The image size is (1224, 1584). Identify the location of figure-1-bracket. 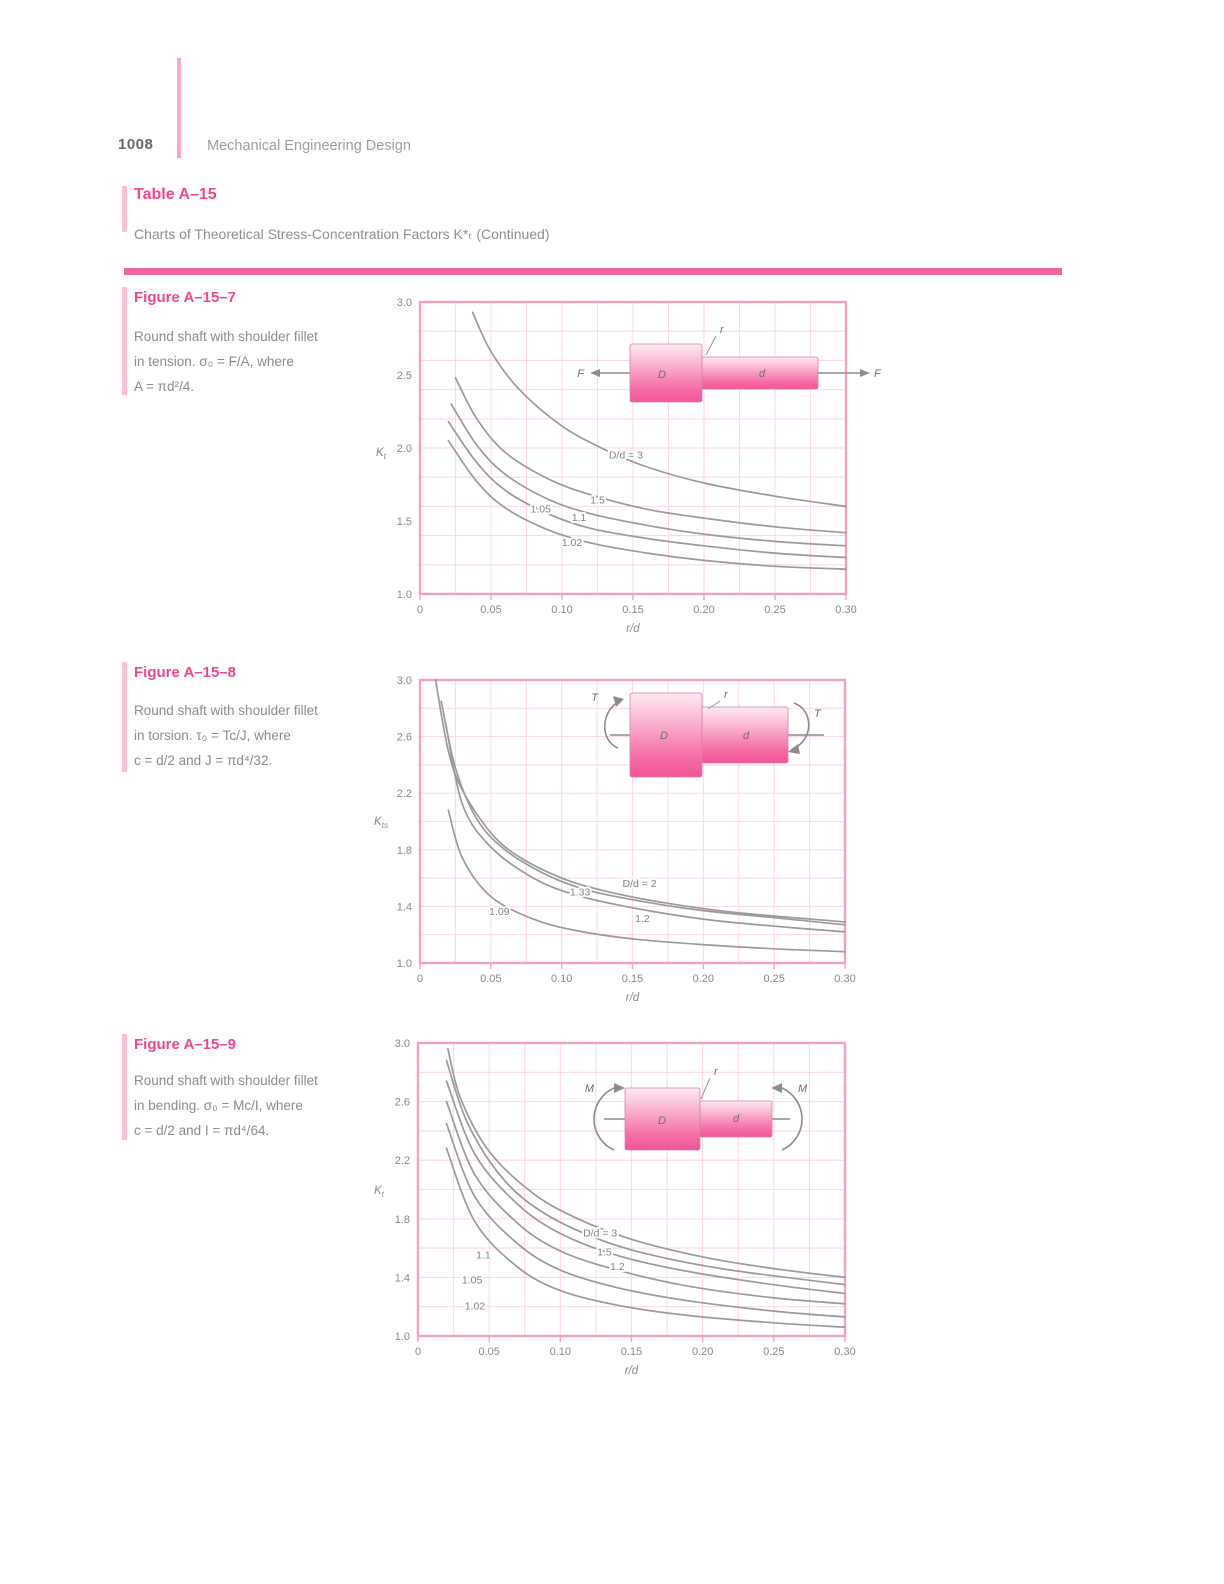
(124, 341).